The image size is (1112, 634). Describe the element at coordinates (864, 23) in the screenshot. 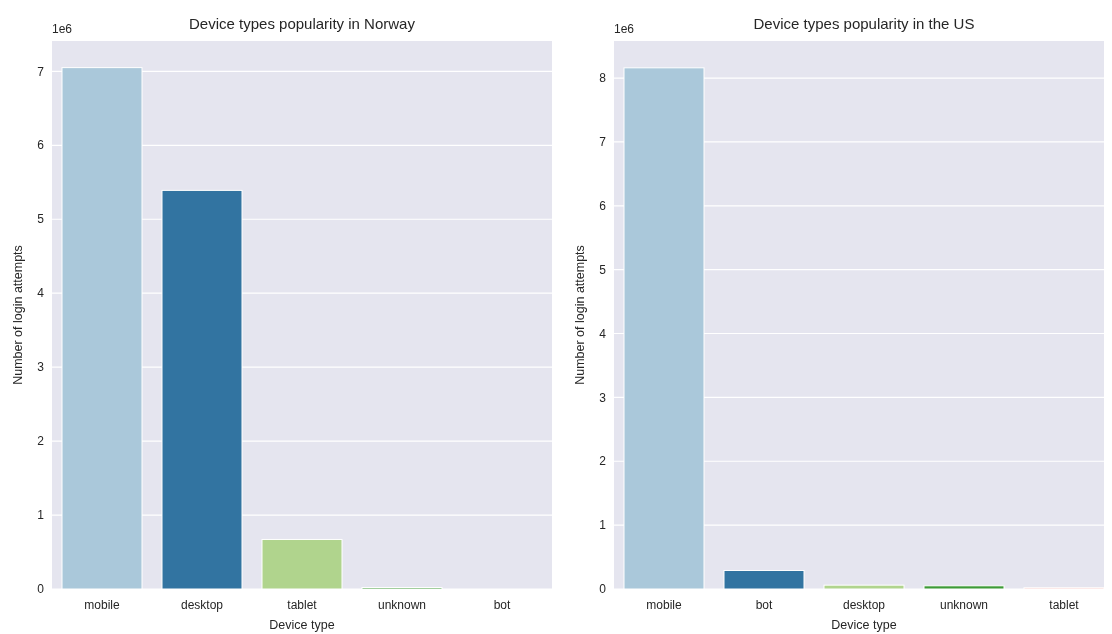

I see `chart-title: Device types popularity in the US` at that location.